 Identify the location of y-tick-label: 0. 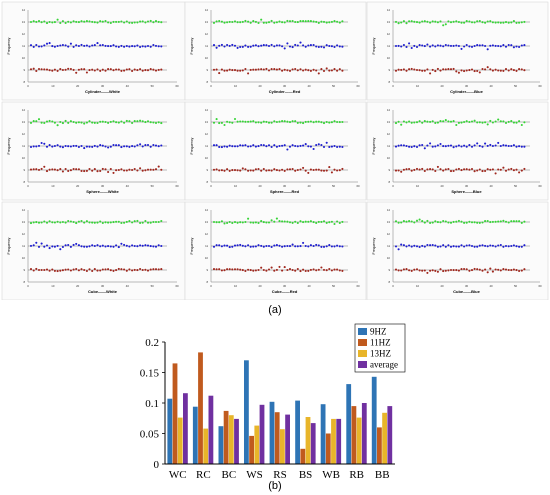
(157, 465).